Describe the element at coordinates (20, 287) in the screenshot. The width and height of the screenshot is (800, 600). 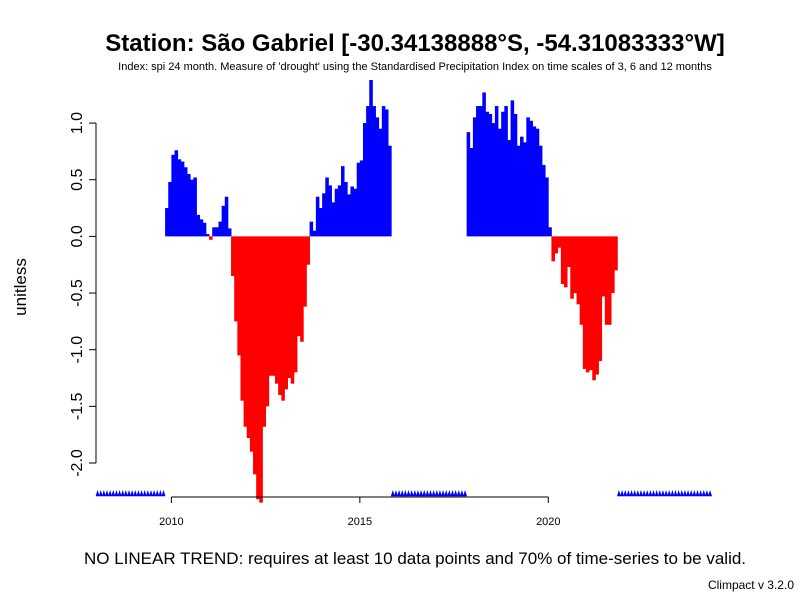
I see `y-axis-label: unitless` at that location.